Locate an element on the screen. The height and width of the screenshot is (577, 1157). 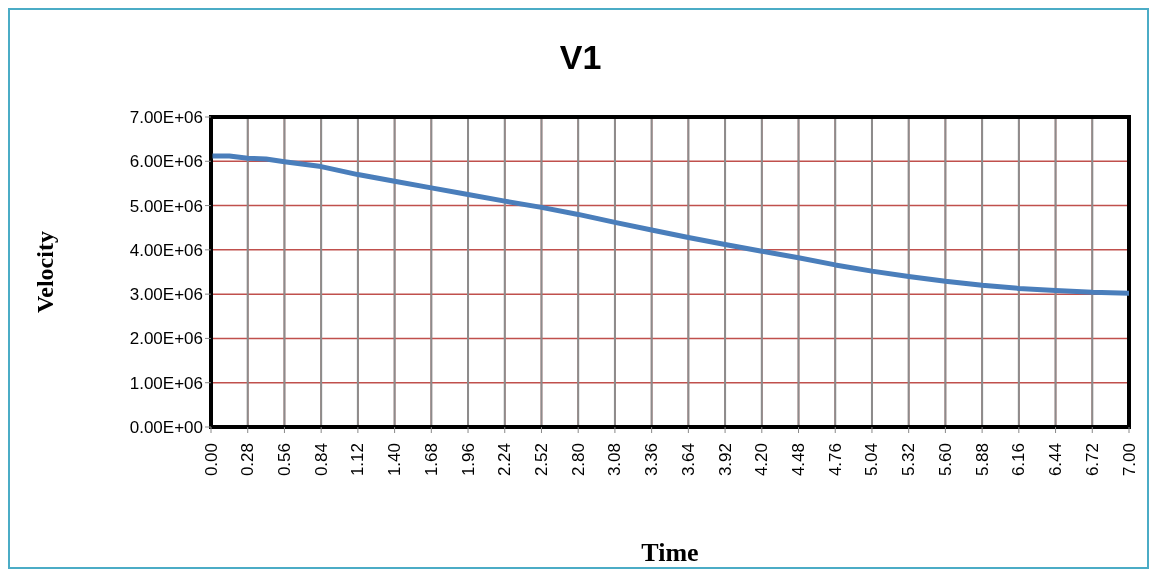
y-tick-label: 4.00E+06 is located at coordinates (166, 250).